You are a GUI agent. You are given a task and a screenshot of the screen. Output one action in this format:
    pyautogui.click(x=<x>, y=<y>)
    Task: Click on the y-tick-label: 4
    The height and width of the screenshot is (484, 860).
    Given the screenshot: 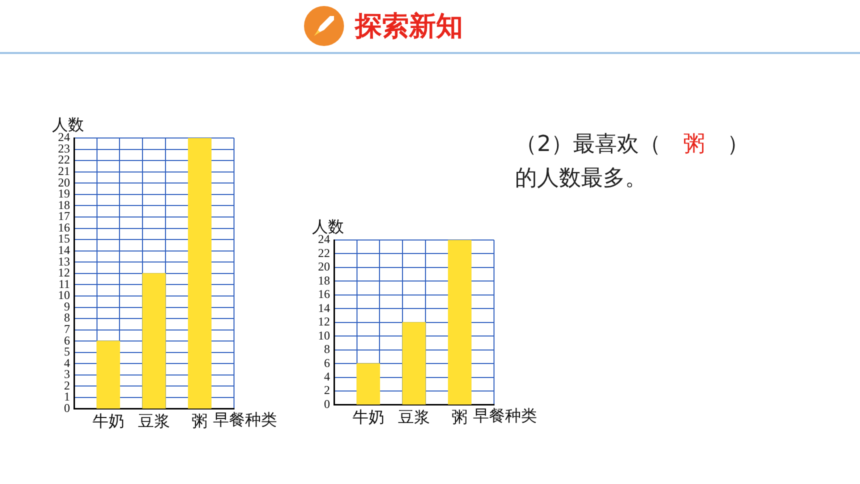 What is the action you would take?
    pyautogui.click(x=327, y=376)
    